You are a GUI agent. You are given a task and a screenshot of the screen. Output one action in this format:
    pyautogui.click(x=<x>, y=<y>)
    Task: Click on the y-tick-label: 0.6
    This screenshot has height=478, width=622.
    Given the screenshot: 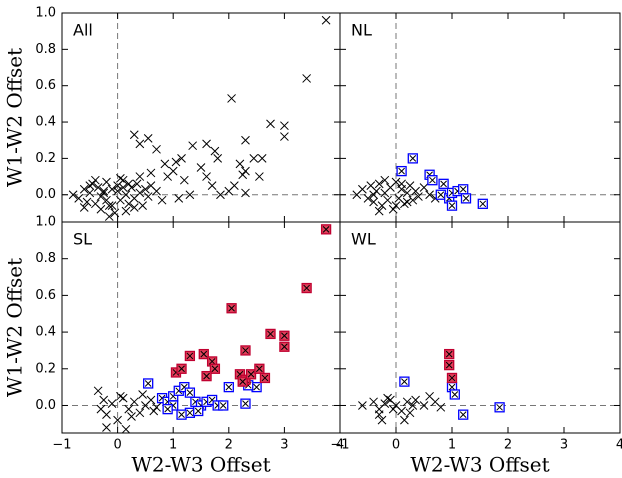 What is the action you would take?
    pyautogui.click(x=45, y=295)
    